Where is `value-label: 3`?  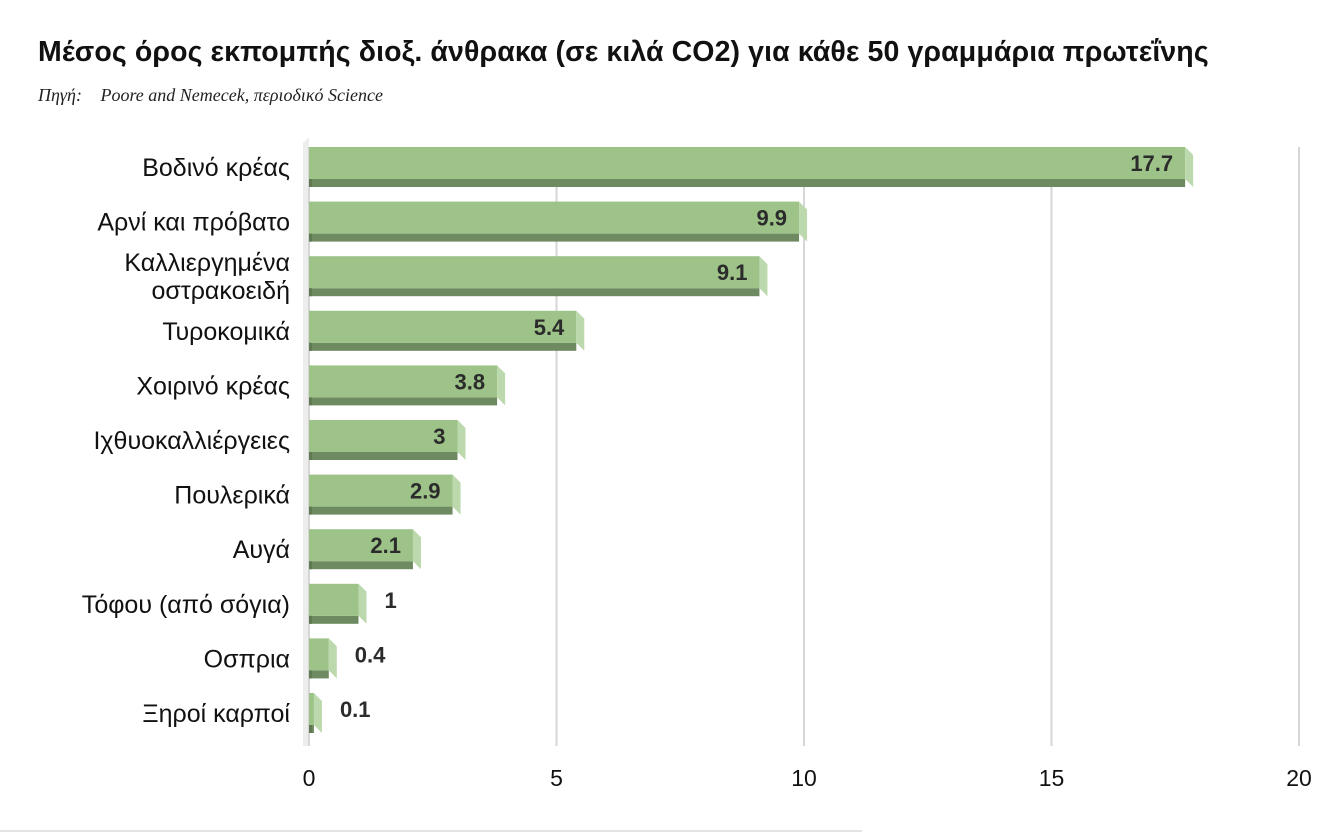 value-label: 3 is located at coordinates (439, 436).